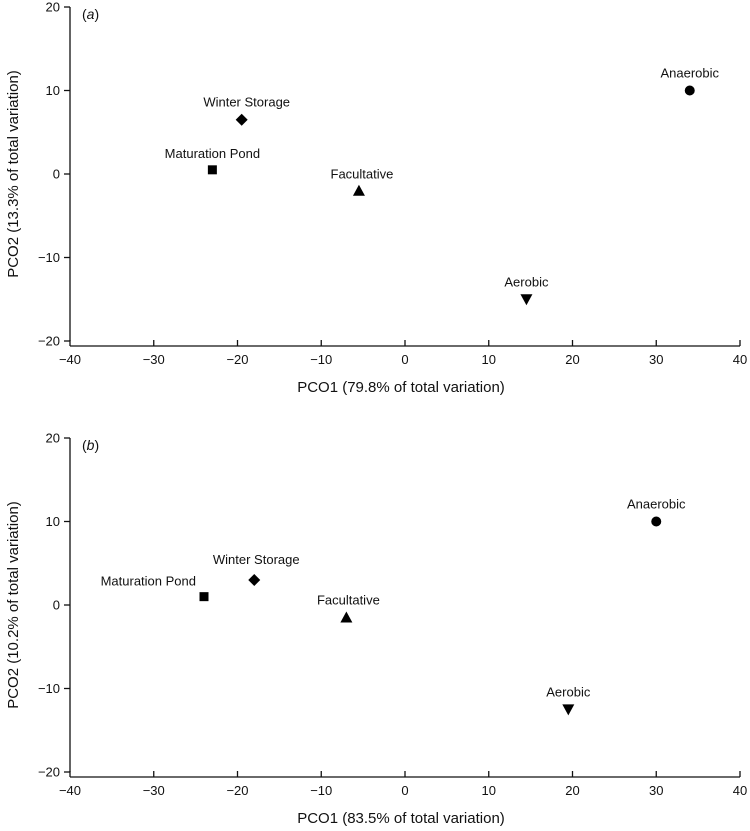 Image resolution: width=750 pixels, height=831 pixels. What do you see at coordinates (90, 445) in the screenshot?
I see `panel-label: (b)` at bounding box center [90, 445].